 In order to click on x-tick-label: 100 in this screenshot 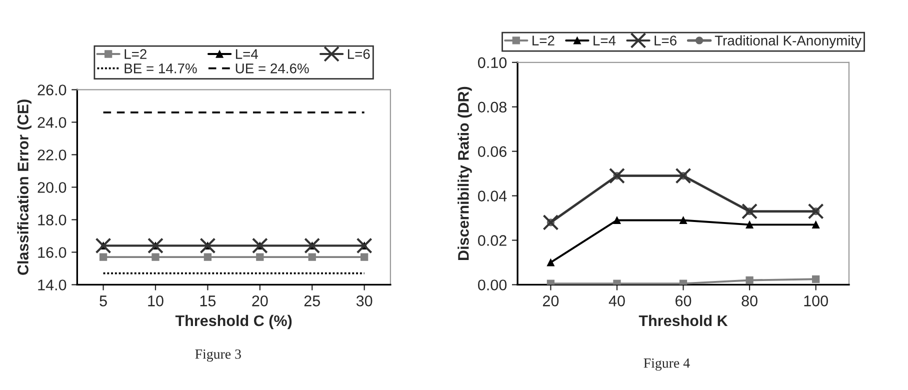, I will do `click(816, 301)`.